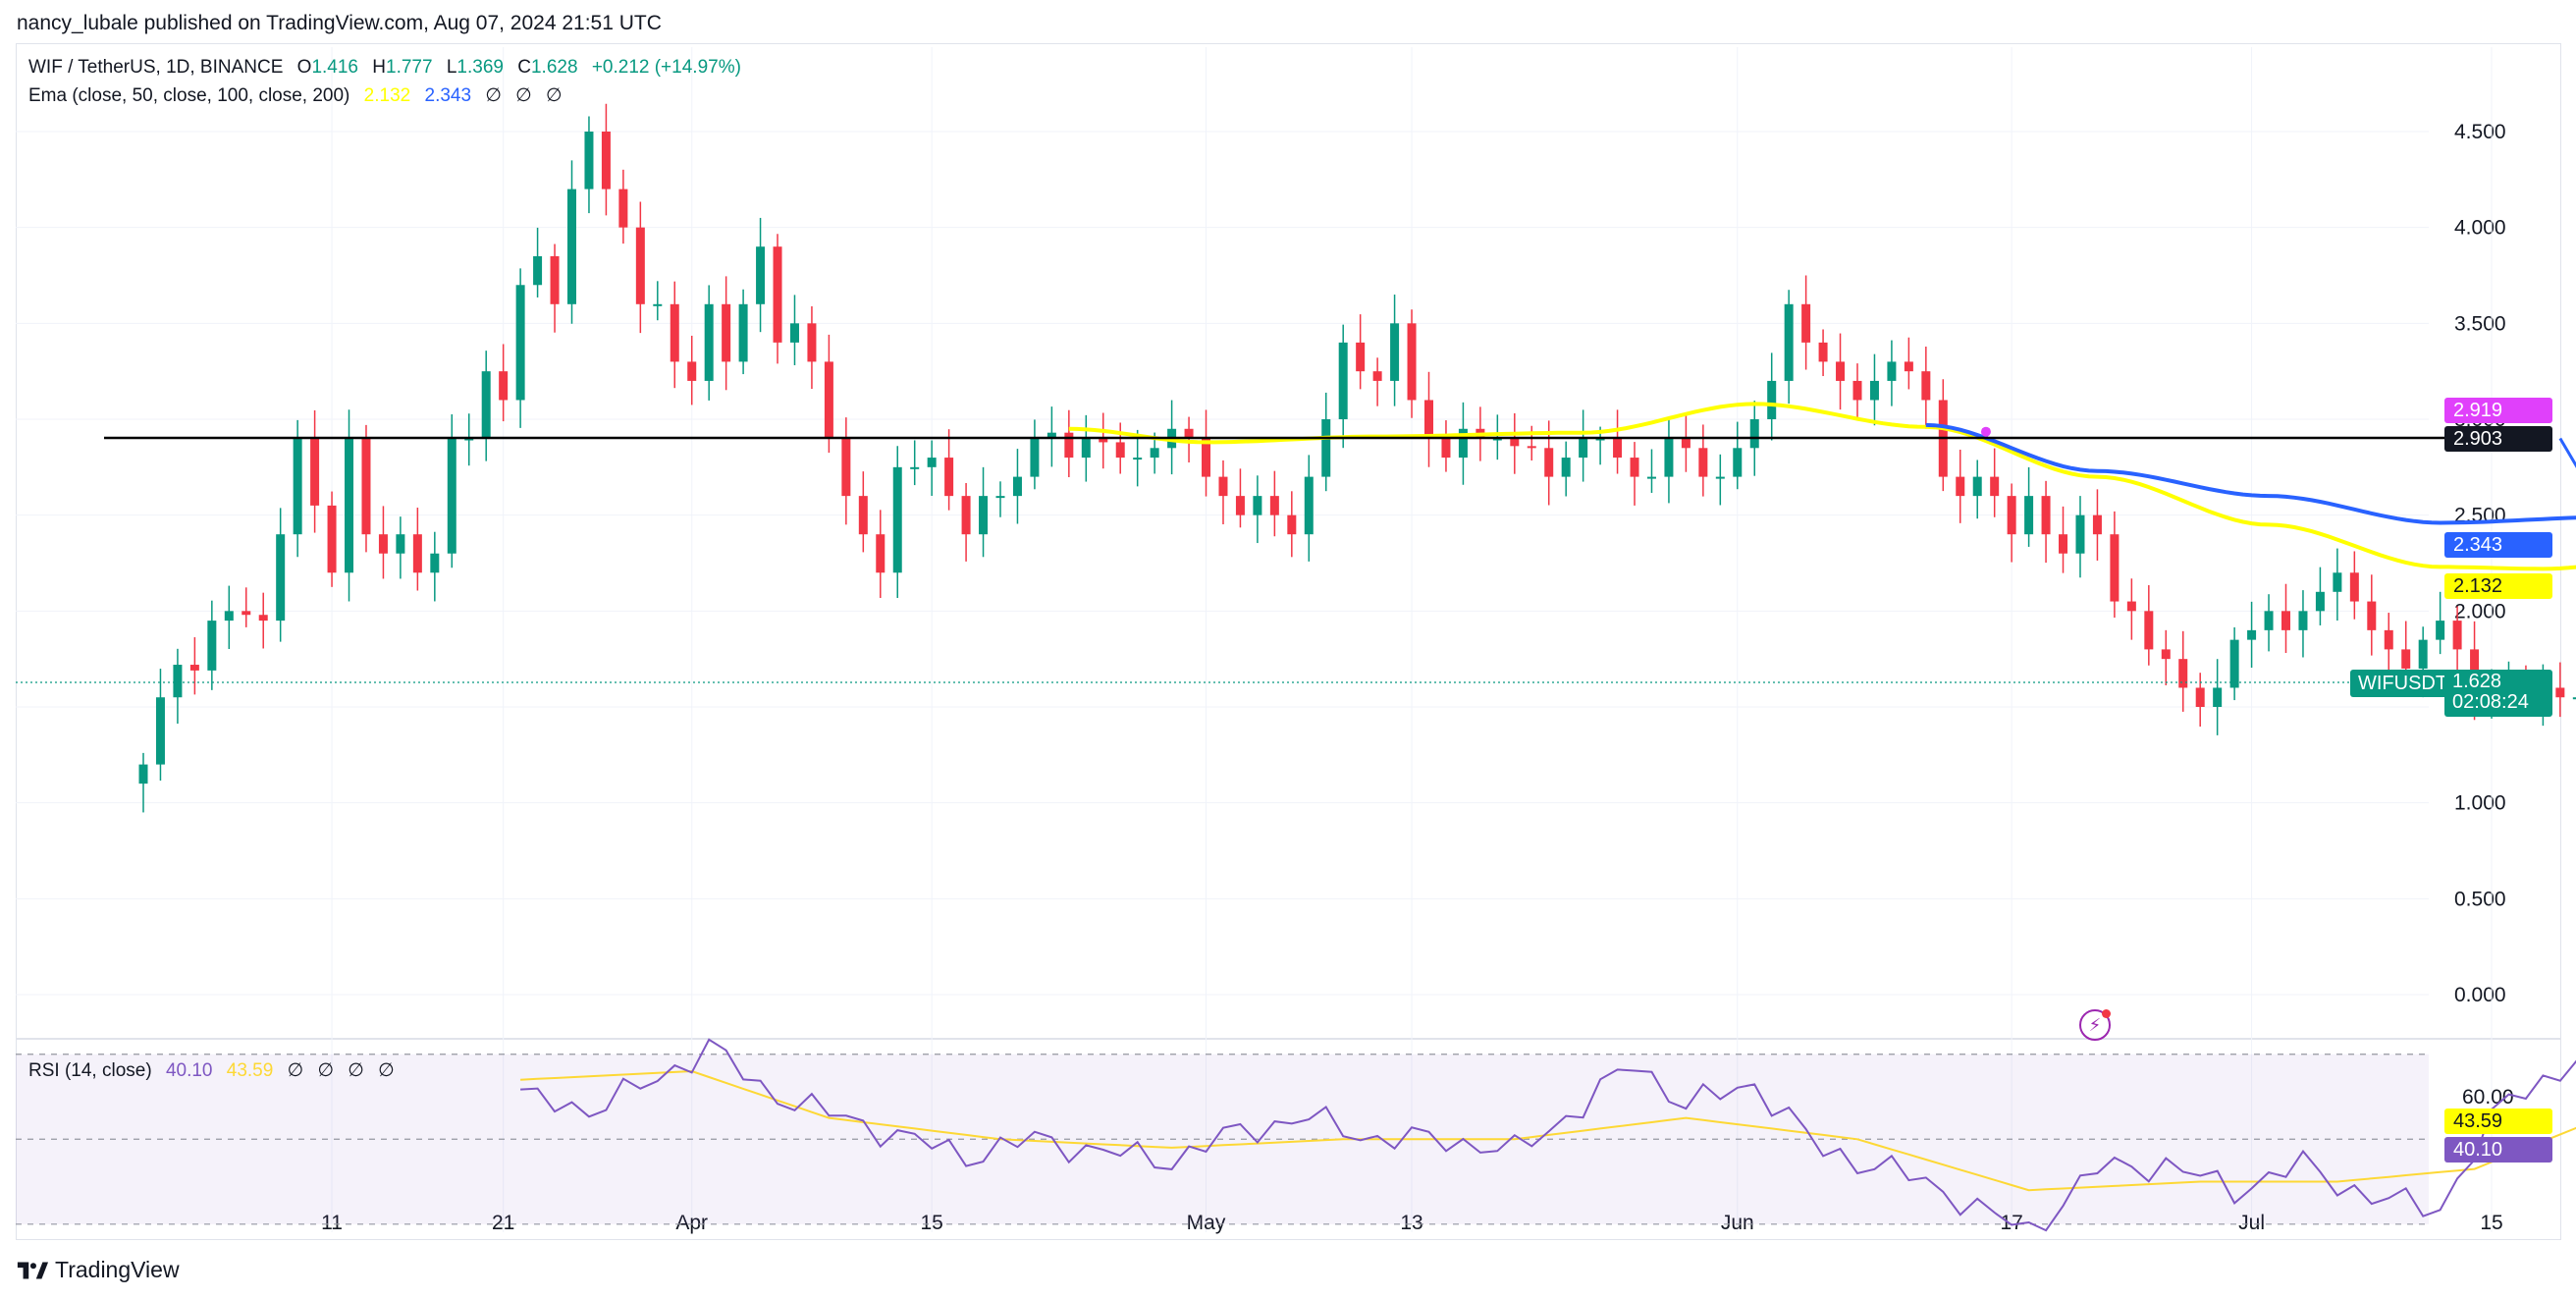 The width and height of the screenshot is (2576, 1298). What do you see at coordinates (189, 1070) in the screenshot?
I see `rsi-value: 40.10` at bounding box center [189, 1070].